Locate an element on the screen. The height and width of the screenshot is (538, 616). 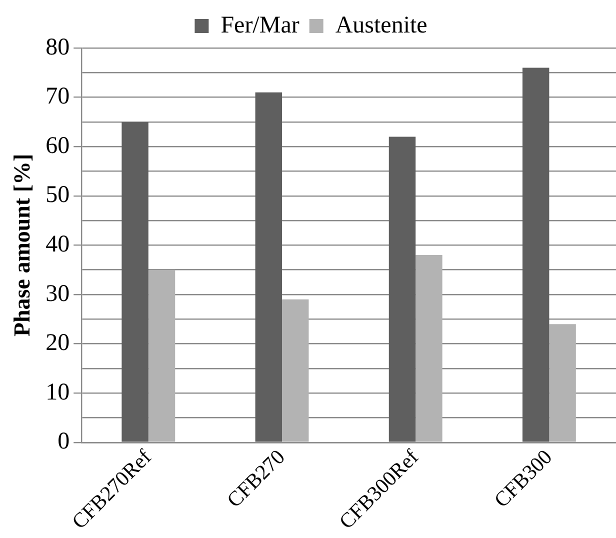
y-tick-label: 10 is located at coordinates (58, 392).